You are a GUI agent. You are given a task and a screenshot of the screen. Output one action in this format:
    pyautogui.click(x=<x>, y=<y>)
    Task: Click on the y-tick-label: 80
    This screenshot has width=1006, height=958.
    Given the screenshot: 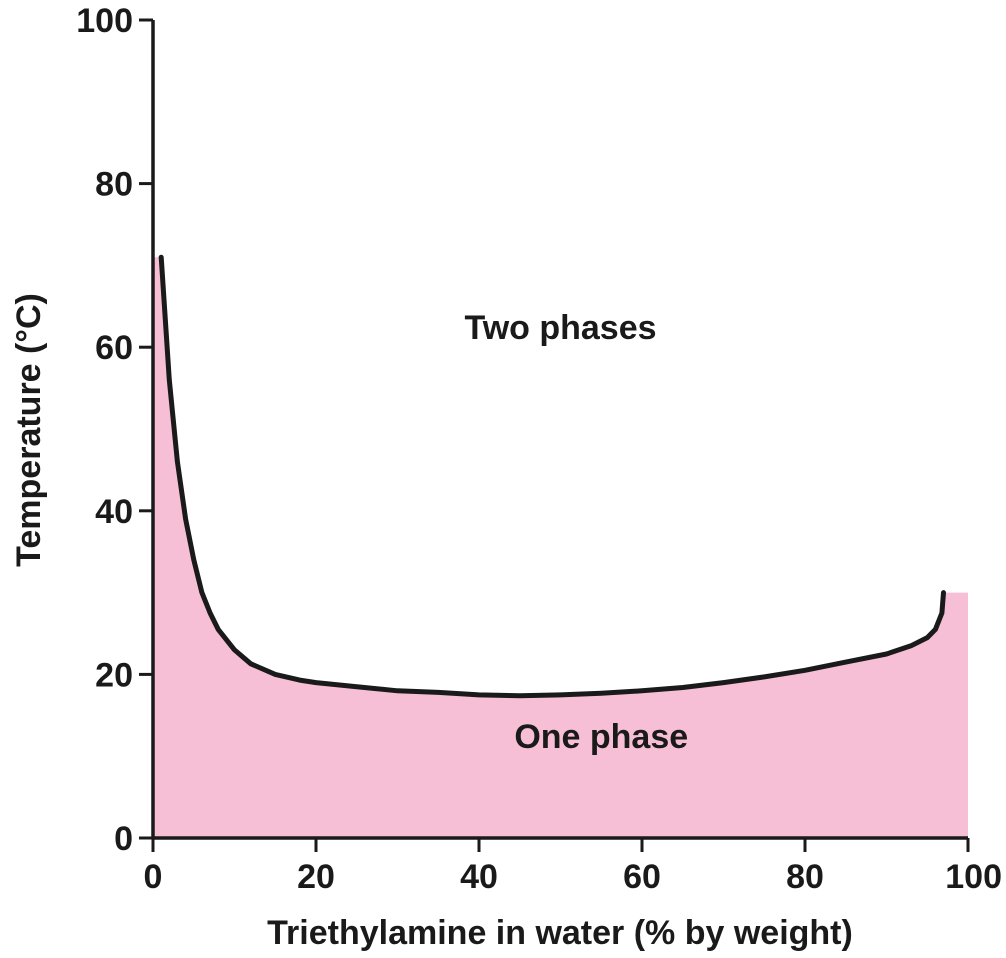 What is the action you would take?
    pyautogui.click(x=114, y=185)
    